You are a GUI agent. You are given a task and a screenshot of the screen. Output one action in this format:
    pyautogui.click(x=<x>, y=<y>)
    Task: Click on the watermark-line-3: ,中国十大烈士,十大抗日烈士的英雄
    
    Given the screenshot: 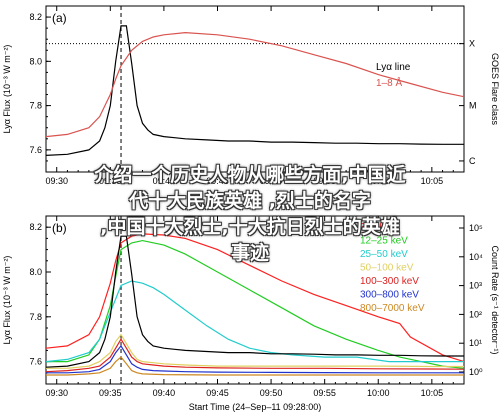 What is the action you would take?
    pyautogui.click(x=250, y=227)
    